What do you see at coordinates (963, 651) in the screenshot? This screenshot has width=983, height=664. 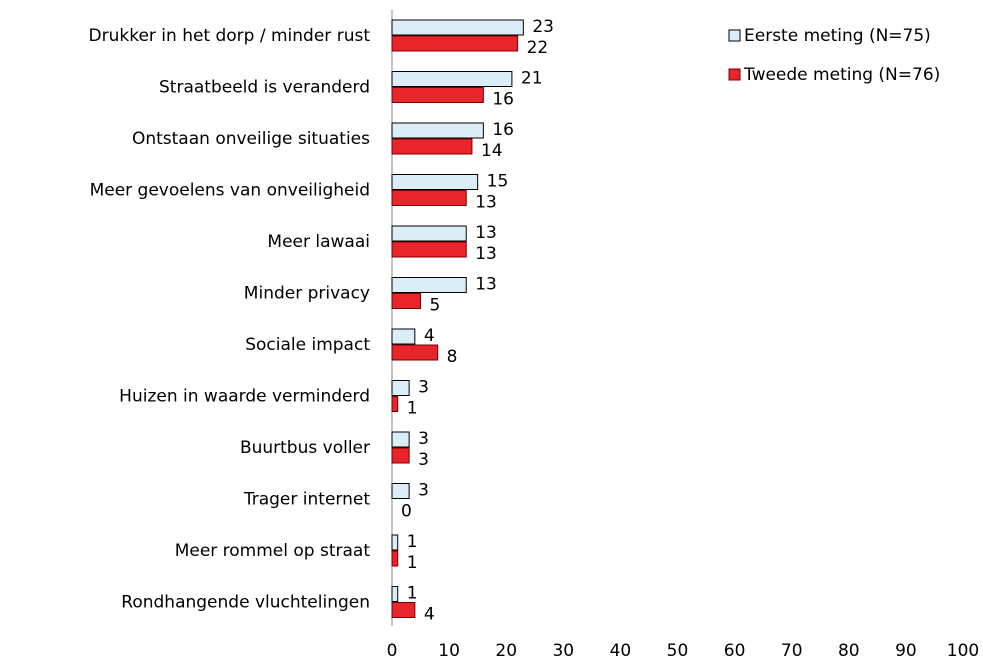 I see `x-tick-label: 100` at bounding box center [963, 651].